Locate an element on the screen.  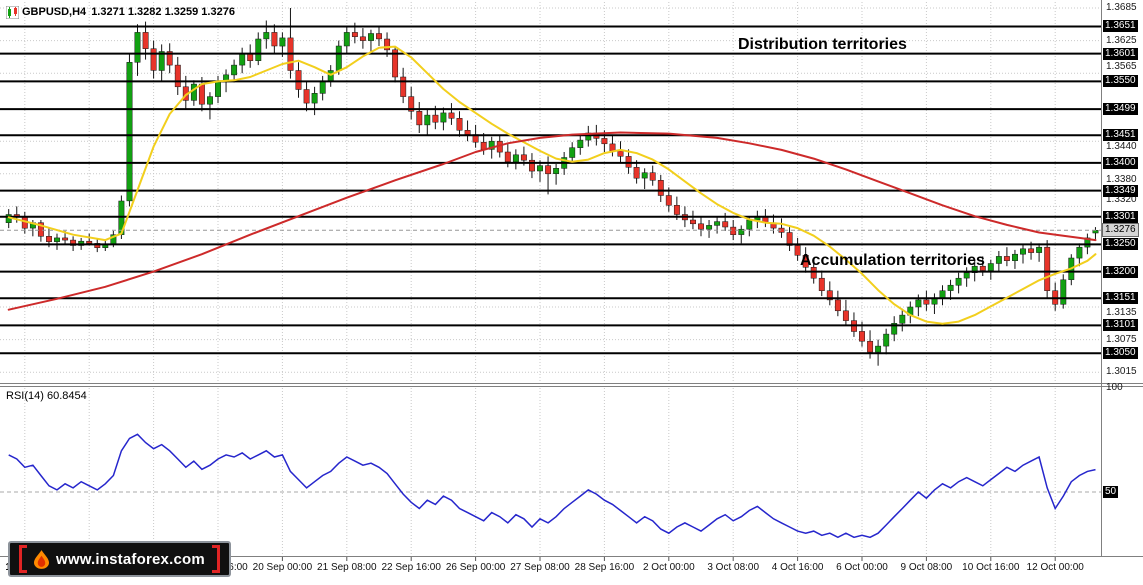
time-axis-label: 20 Sep 00:00 is located at coordinates (282, 567).